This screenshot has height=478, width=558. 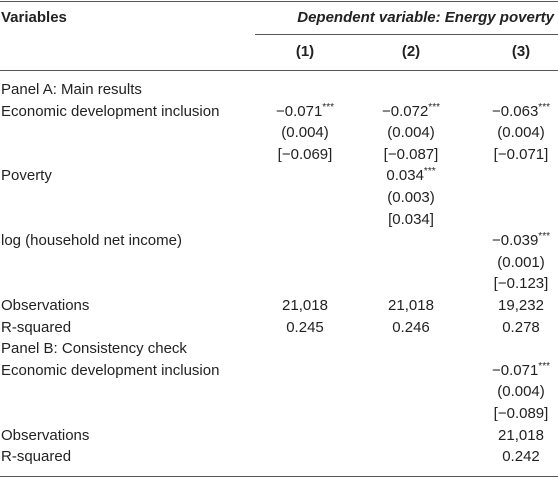 I want to click on cell: −0.063***, so click(x=509, y=112).